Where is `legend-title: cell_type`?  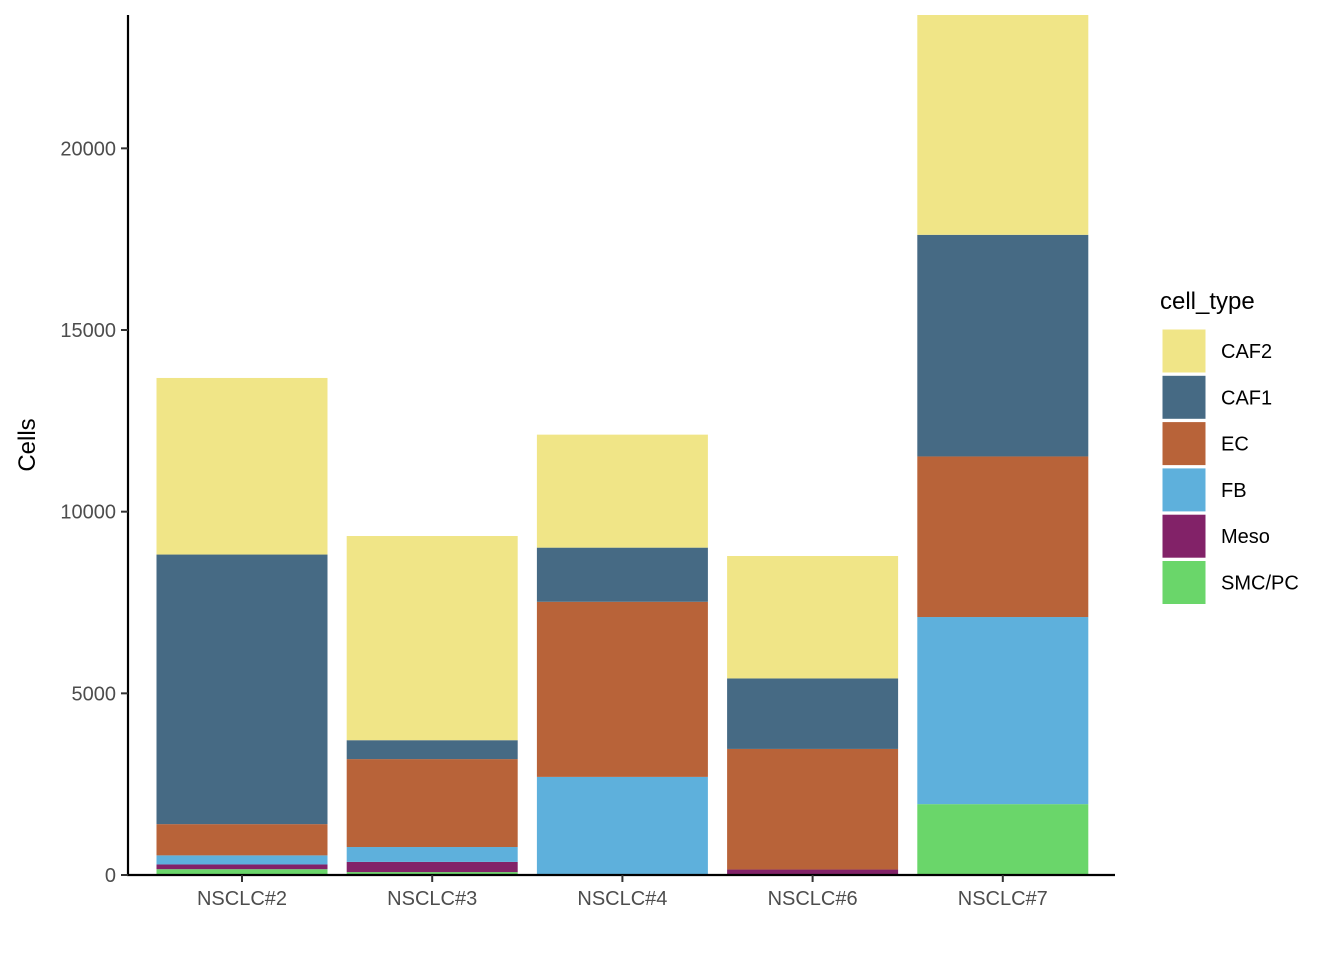
legend-title: cell_type is located at coordinates (1207, 301).